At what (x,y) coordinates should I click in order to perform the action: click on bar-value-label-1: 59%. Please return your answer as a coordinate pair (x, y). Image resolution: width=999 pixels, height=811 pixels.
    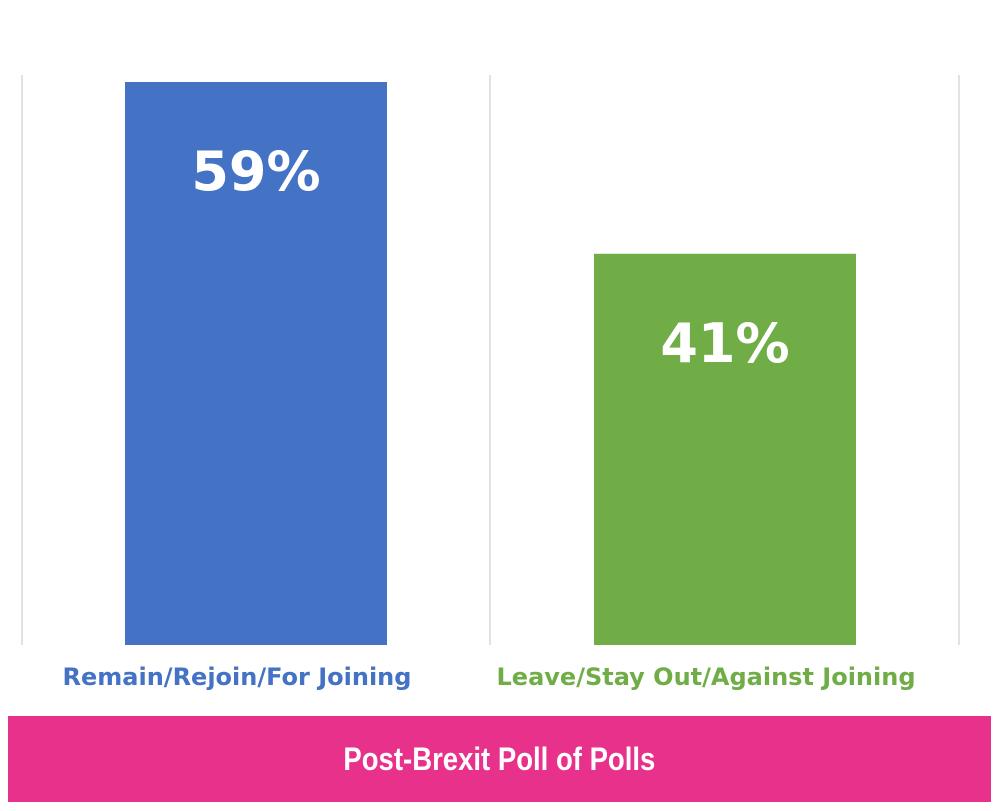
    Looking at the image, I should click on (255, 171).